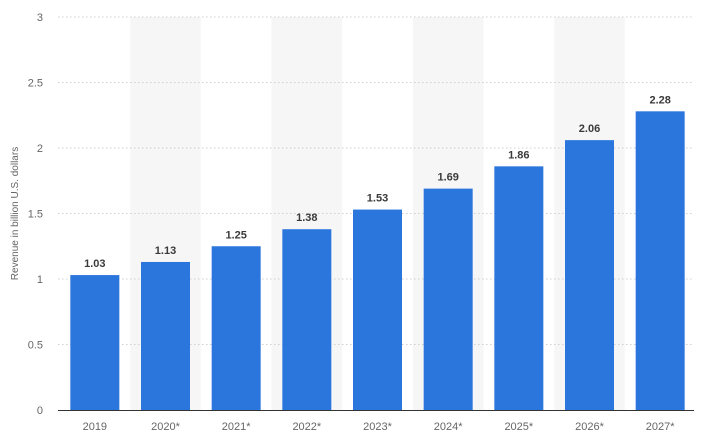 This screenshot has width=703, height=441. I want to click on x-tick-label: 2026*, so click(589, 427).